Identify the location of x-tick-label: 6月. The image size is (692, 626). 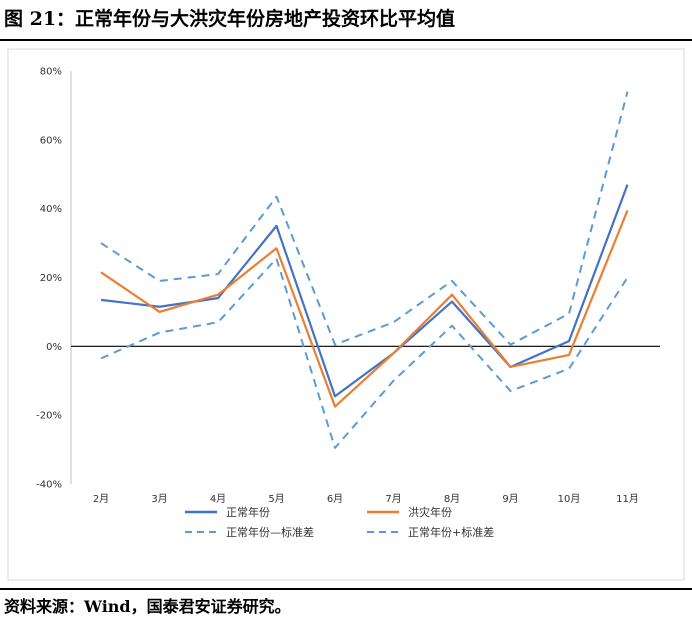
(335, 499).